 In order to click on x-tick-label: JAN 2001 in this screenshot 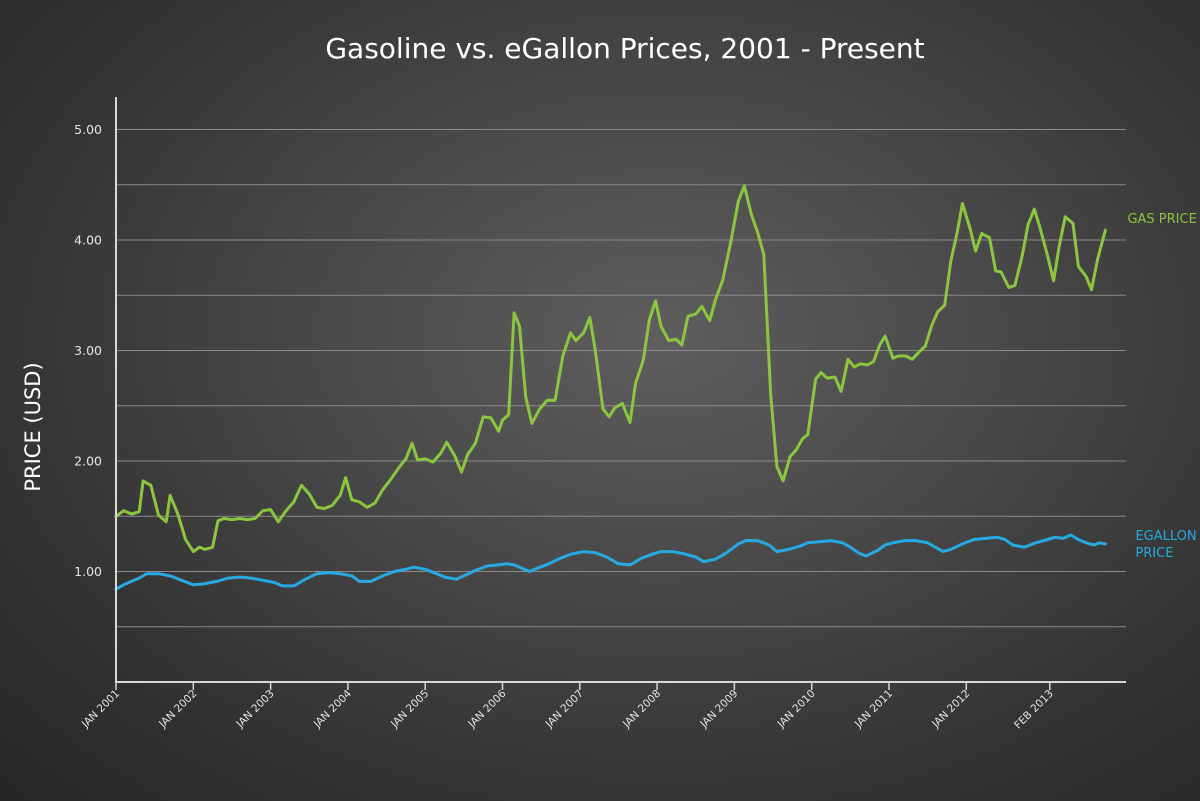, I will do `click(100, 709)`.